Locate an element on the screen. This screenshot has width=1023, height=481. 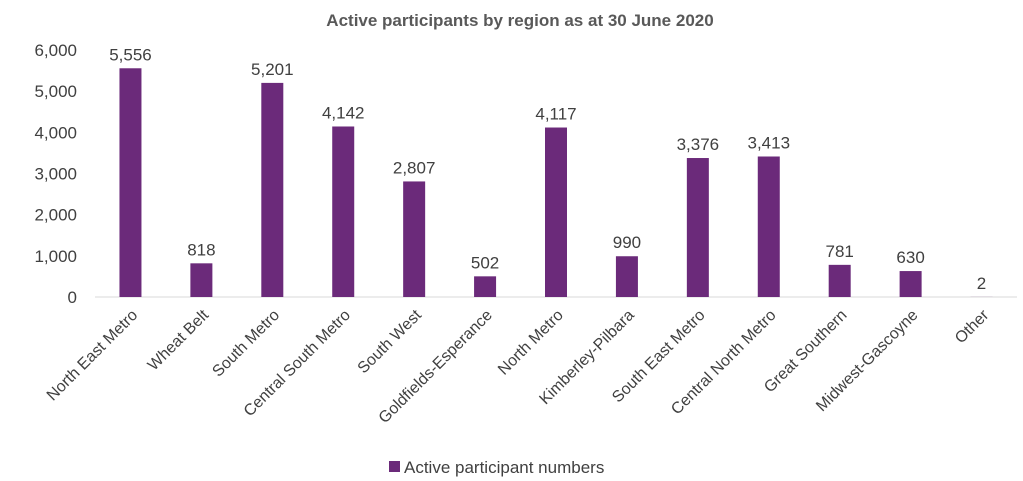
x-tick-label: Wheat Belt is located at coordinates (179, 340).